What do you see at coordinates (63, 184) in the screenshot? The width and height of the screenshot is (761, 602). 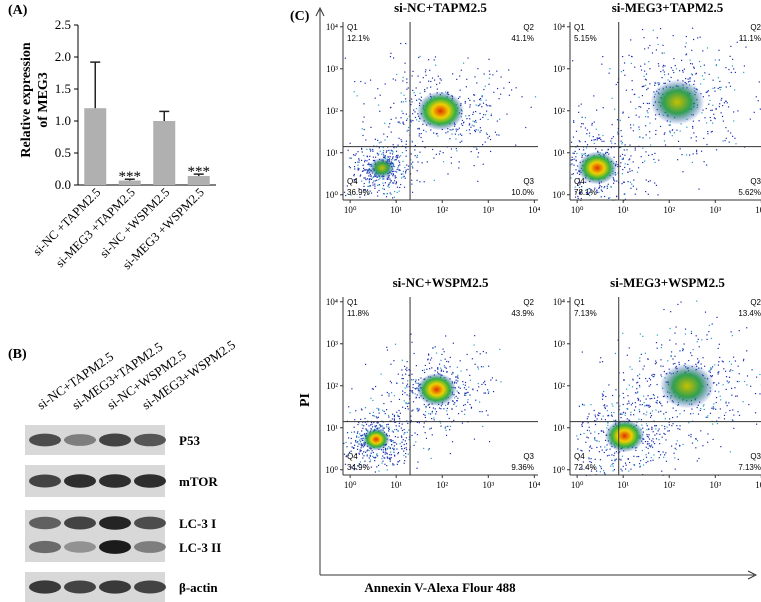 I see `y-tick-label: 0.0` at bounding box center [63, 184].